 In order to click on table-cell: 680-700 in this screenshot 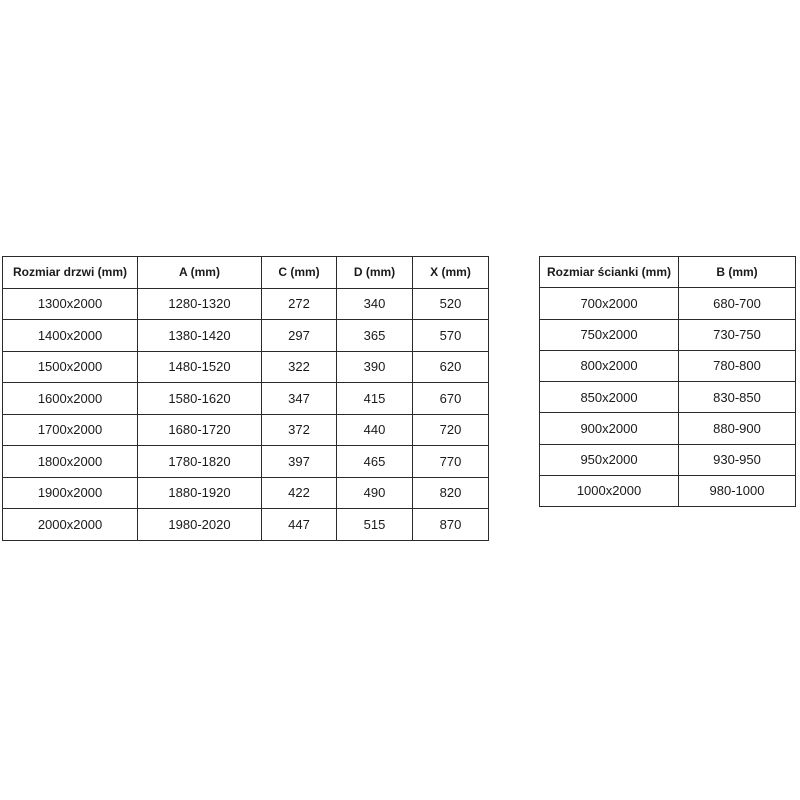, I will do `click(737, 303)`.